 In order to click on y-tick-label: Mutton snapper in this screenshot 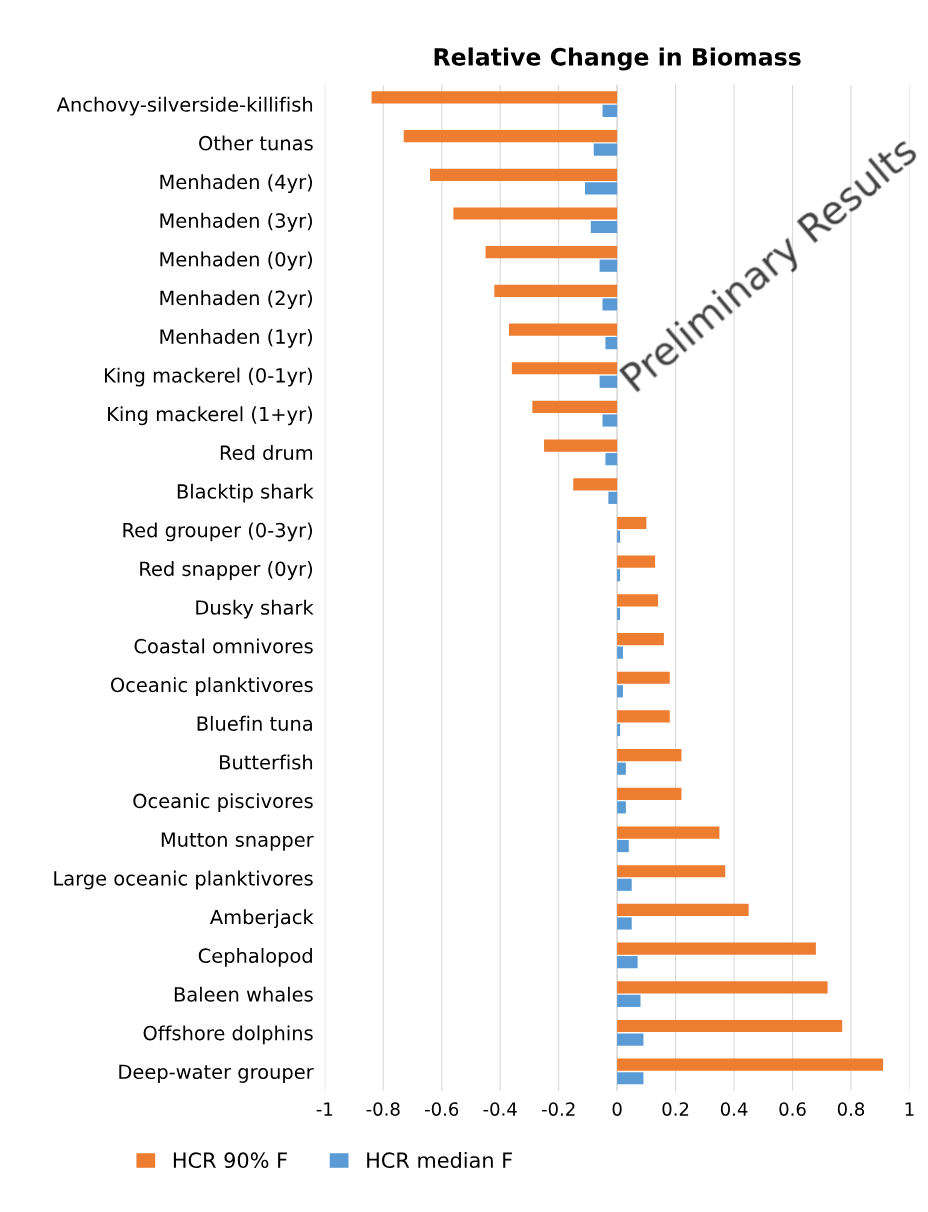, I will do `click(237, 841)`.